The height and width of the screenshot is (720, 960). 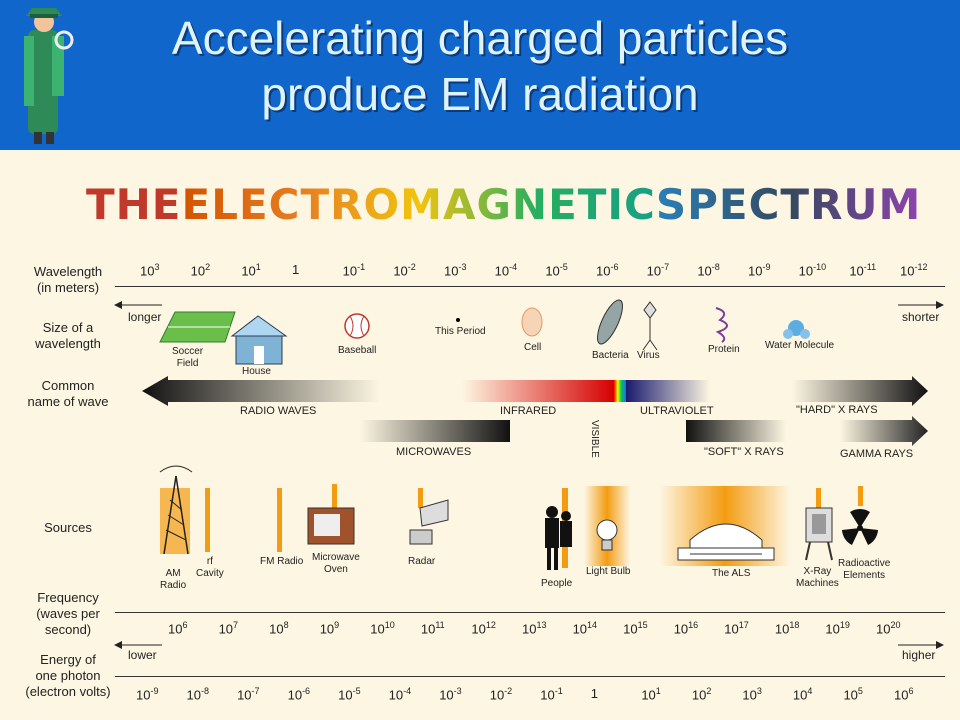 What do you see at coordinates (528, 411) in the screenshot?
I see `infrared-label: INFRARED` at bounding box center [528, 411].